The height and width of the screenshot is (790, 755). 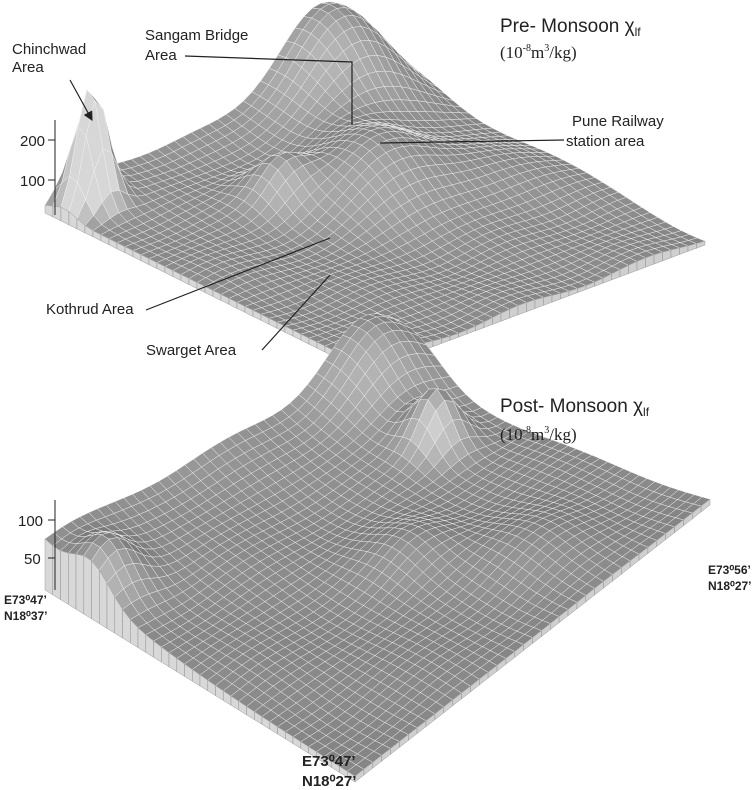 What do you see at coordinates (32, 141) in the screenshot?
I see `z-label: 200` at bounding box center [32, 141].